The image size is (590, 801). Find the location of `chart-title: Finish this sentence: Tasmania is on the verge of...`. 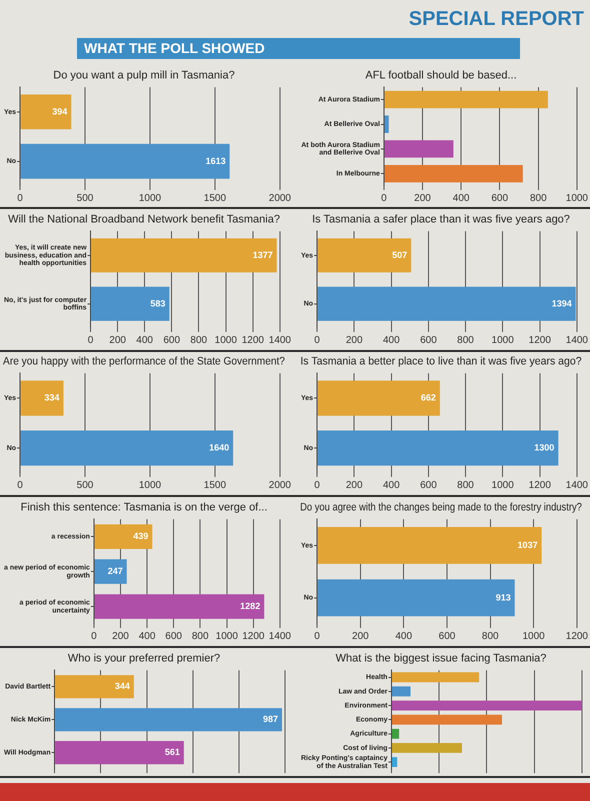

chart-title: Finish this sentence: Tasmania is on the verge of... is located at coordinates (144, 508).